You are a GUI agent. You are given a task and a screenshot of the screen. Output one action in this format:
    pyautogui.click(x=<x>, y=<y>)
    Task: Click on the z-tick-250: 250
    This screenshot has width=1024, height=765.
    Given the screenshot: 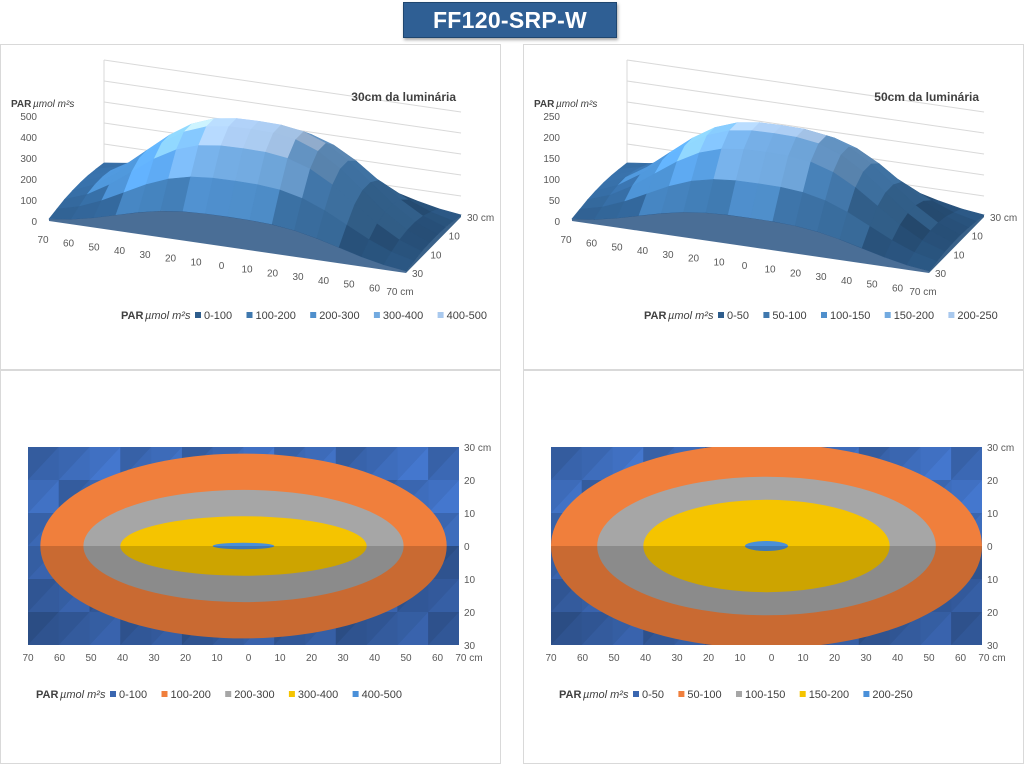 What is the action you would take?
    pyautogui.click(x=551, y=117)
    